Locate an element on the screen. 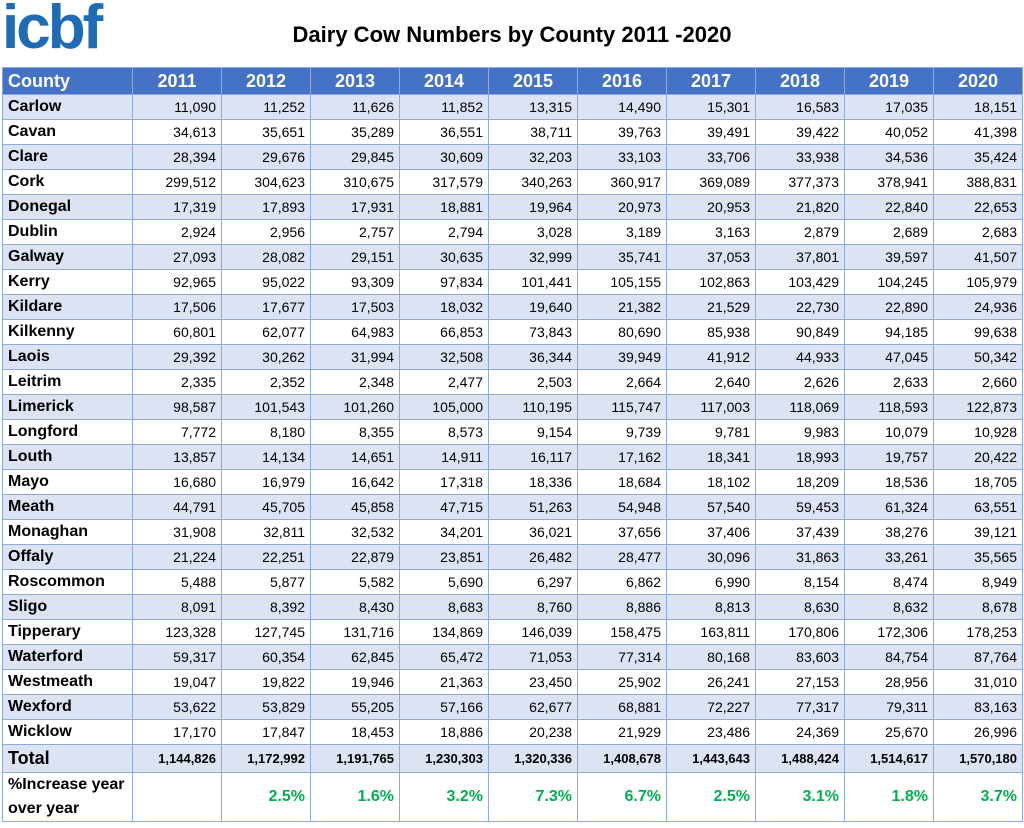 The image size is (1024, 828). cow-count: 45,858 is located at coordinates (355, 507).